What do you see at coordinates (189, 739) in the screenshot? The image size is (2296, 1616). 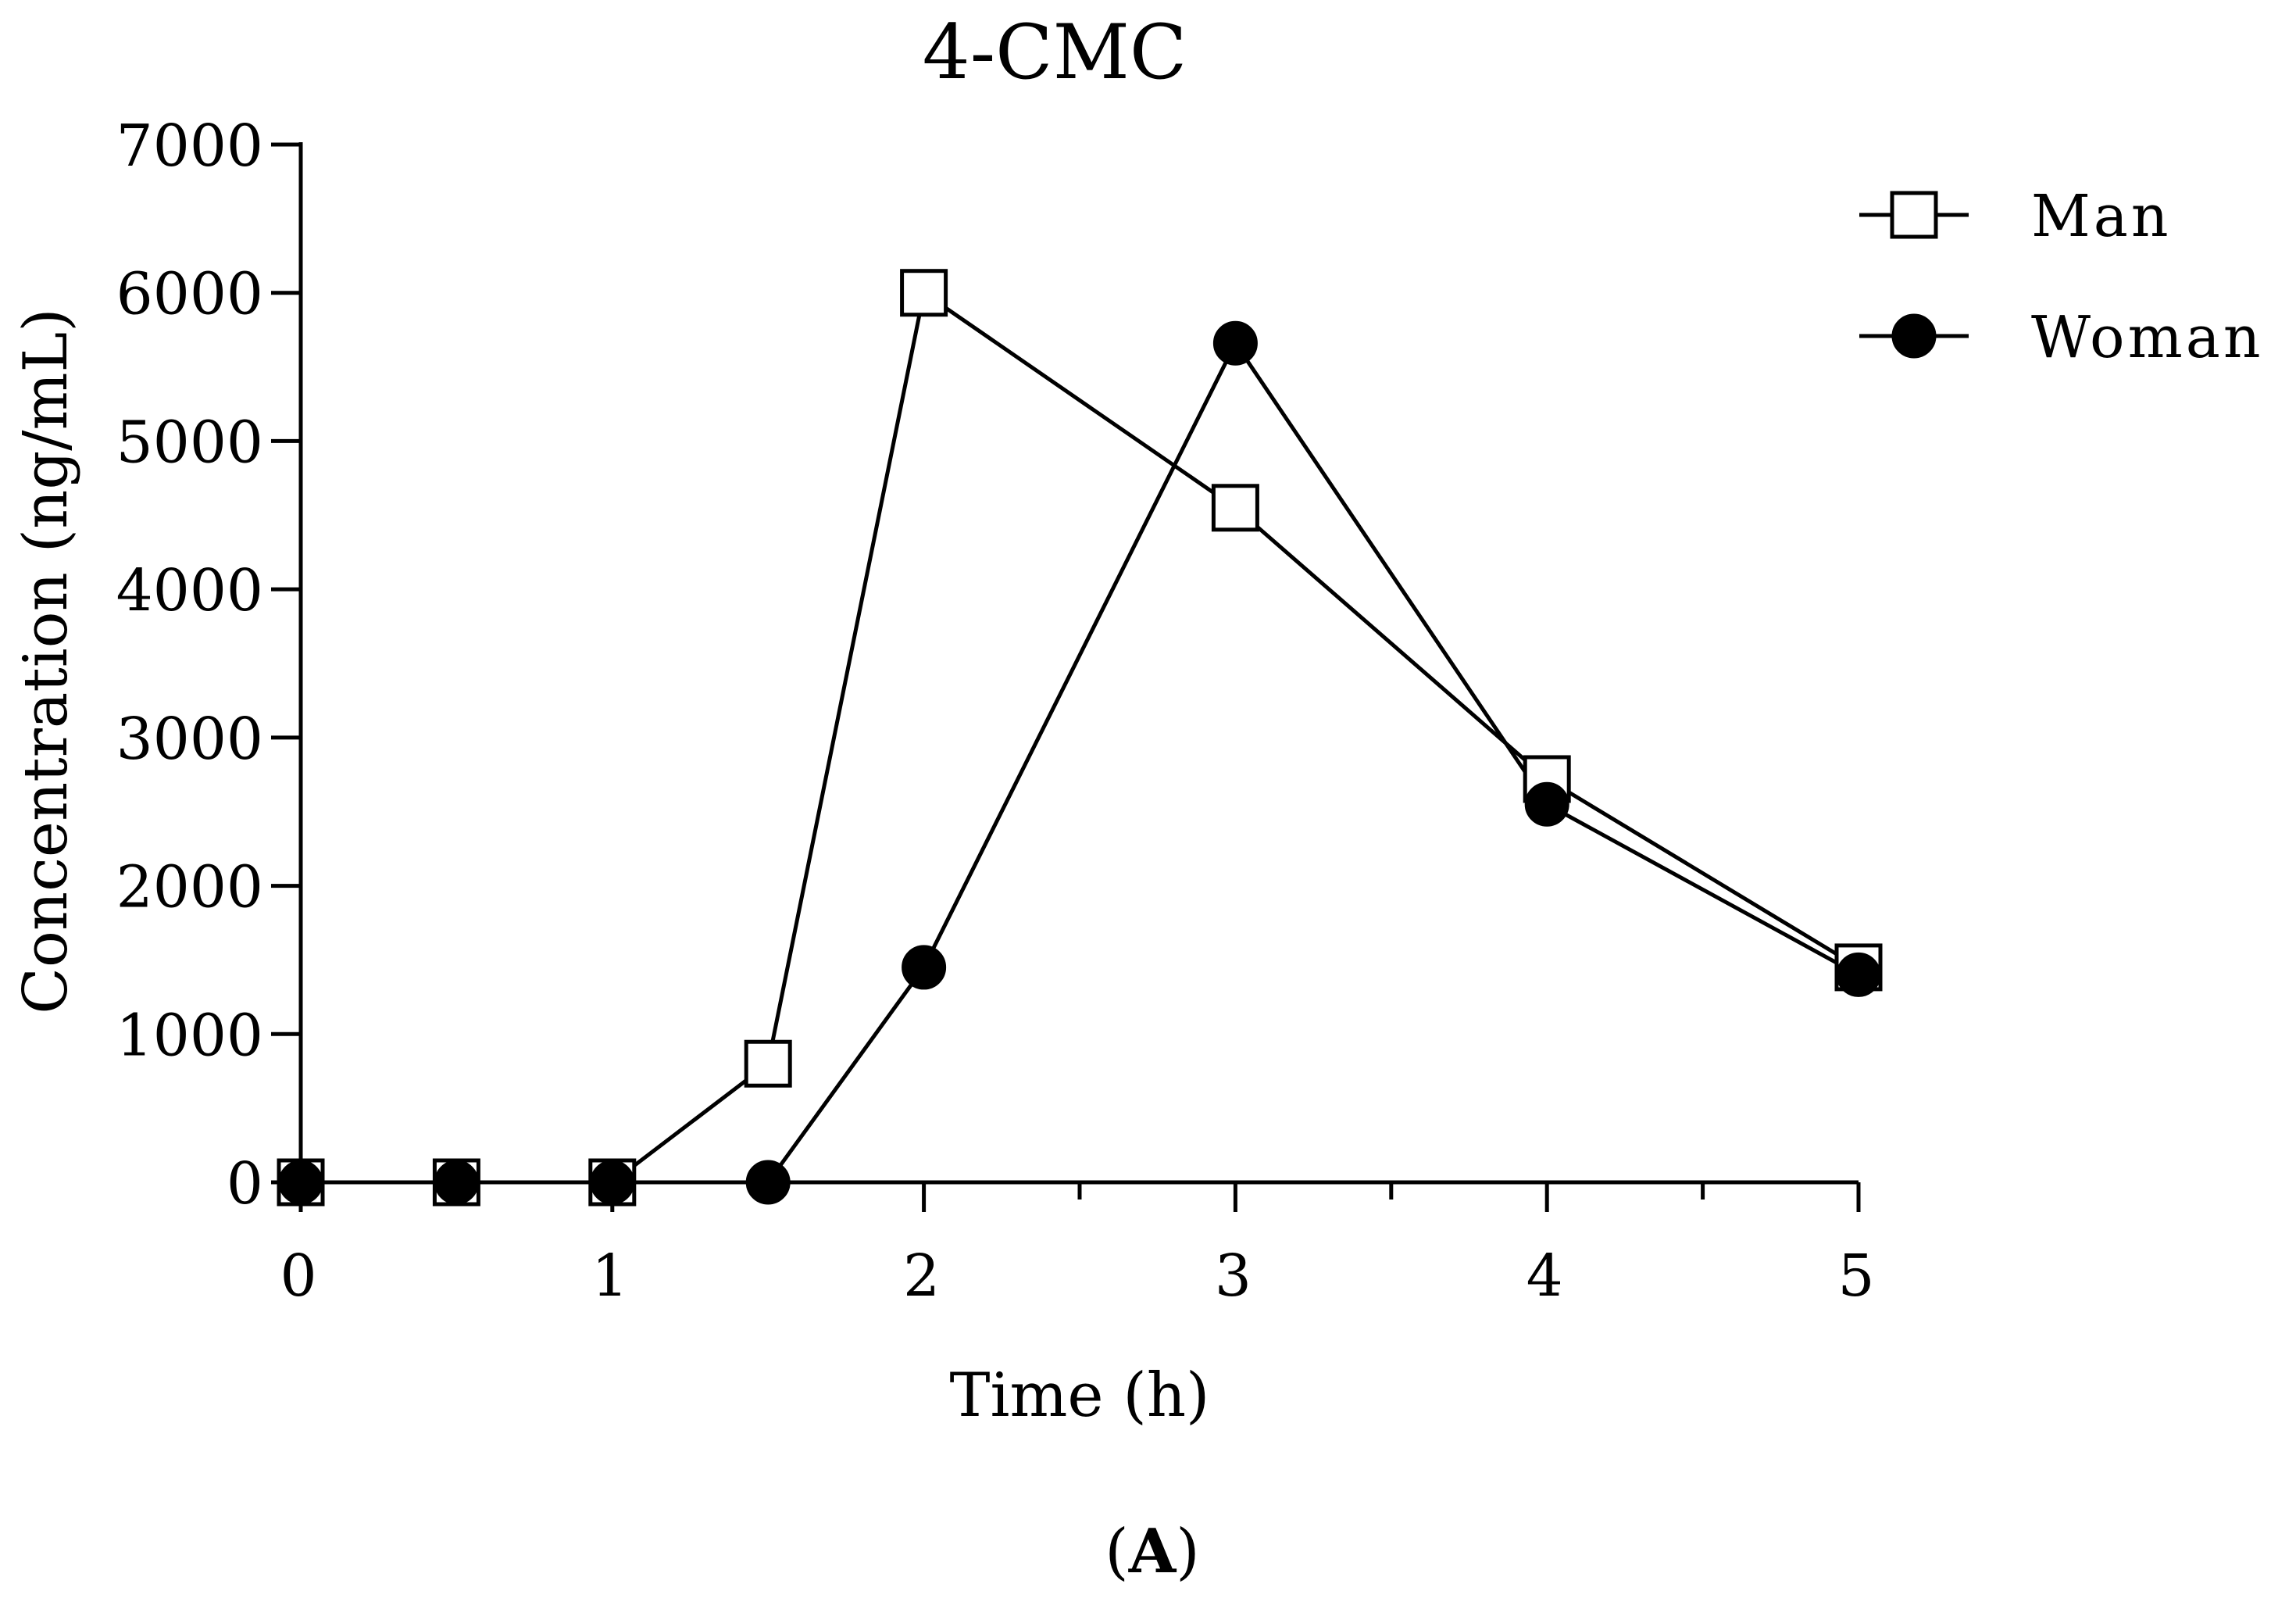 I see `y-tick-label: 3000` at bounding box center [189, 739].